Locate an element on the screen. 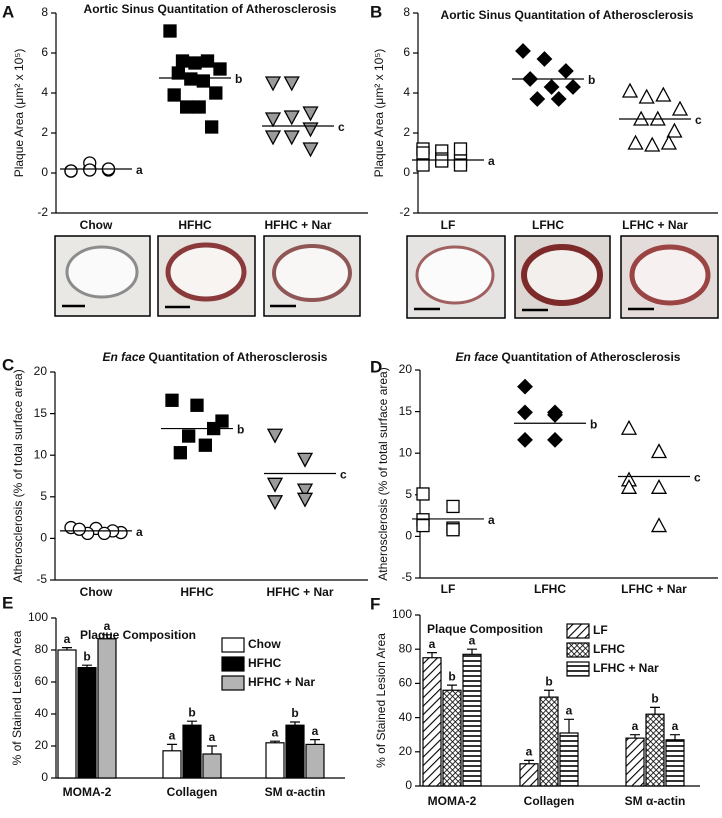 The width and height of the screenshot is (722, 818). y-tick-label: 2 is located at coordinates (44, 132).